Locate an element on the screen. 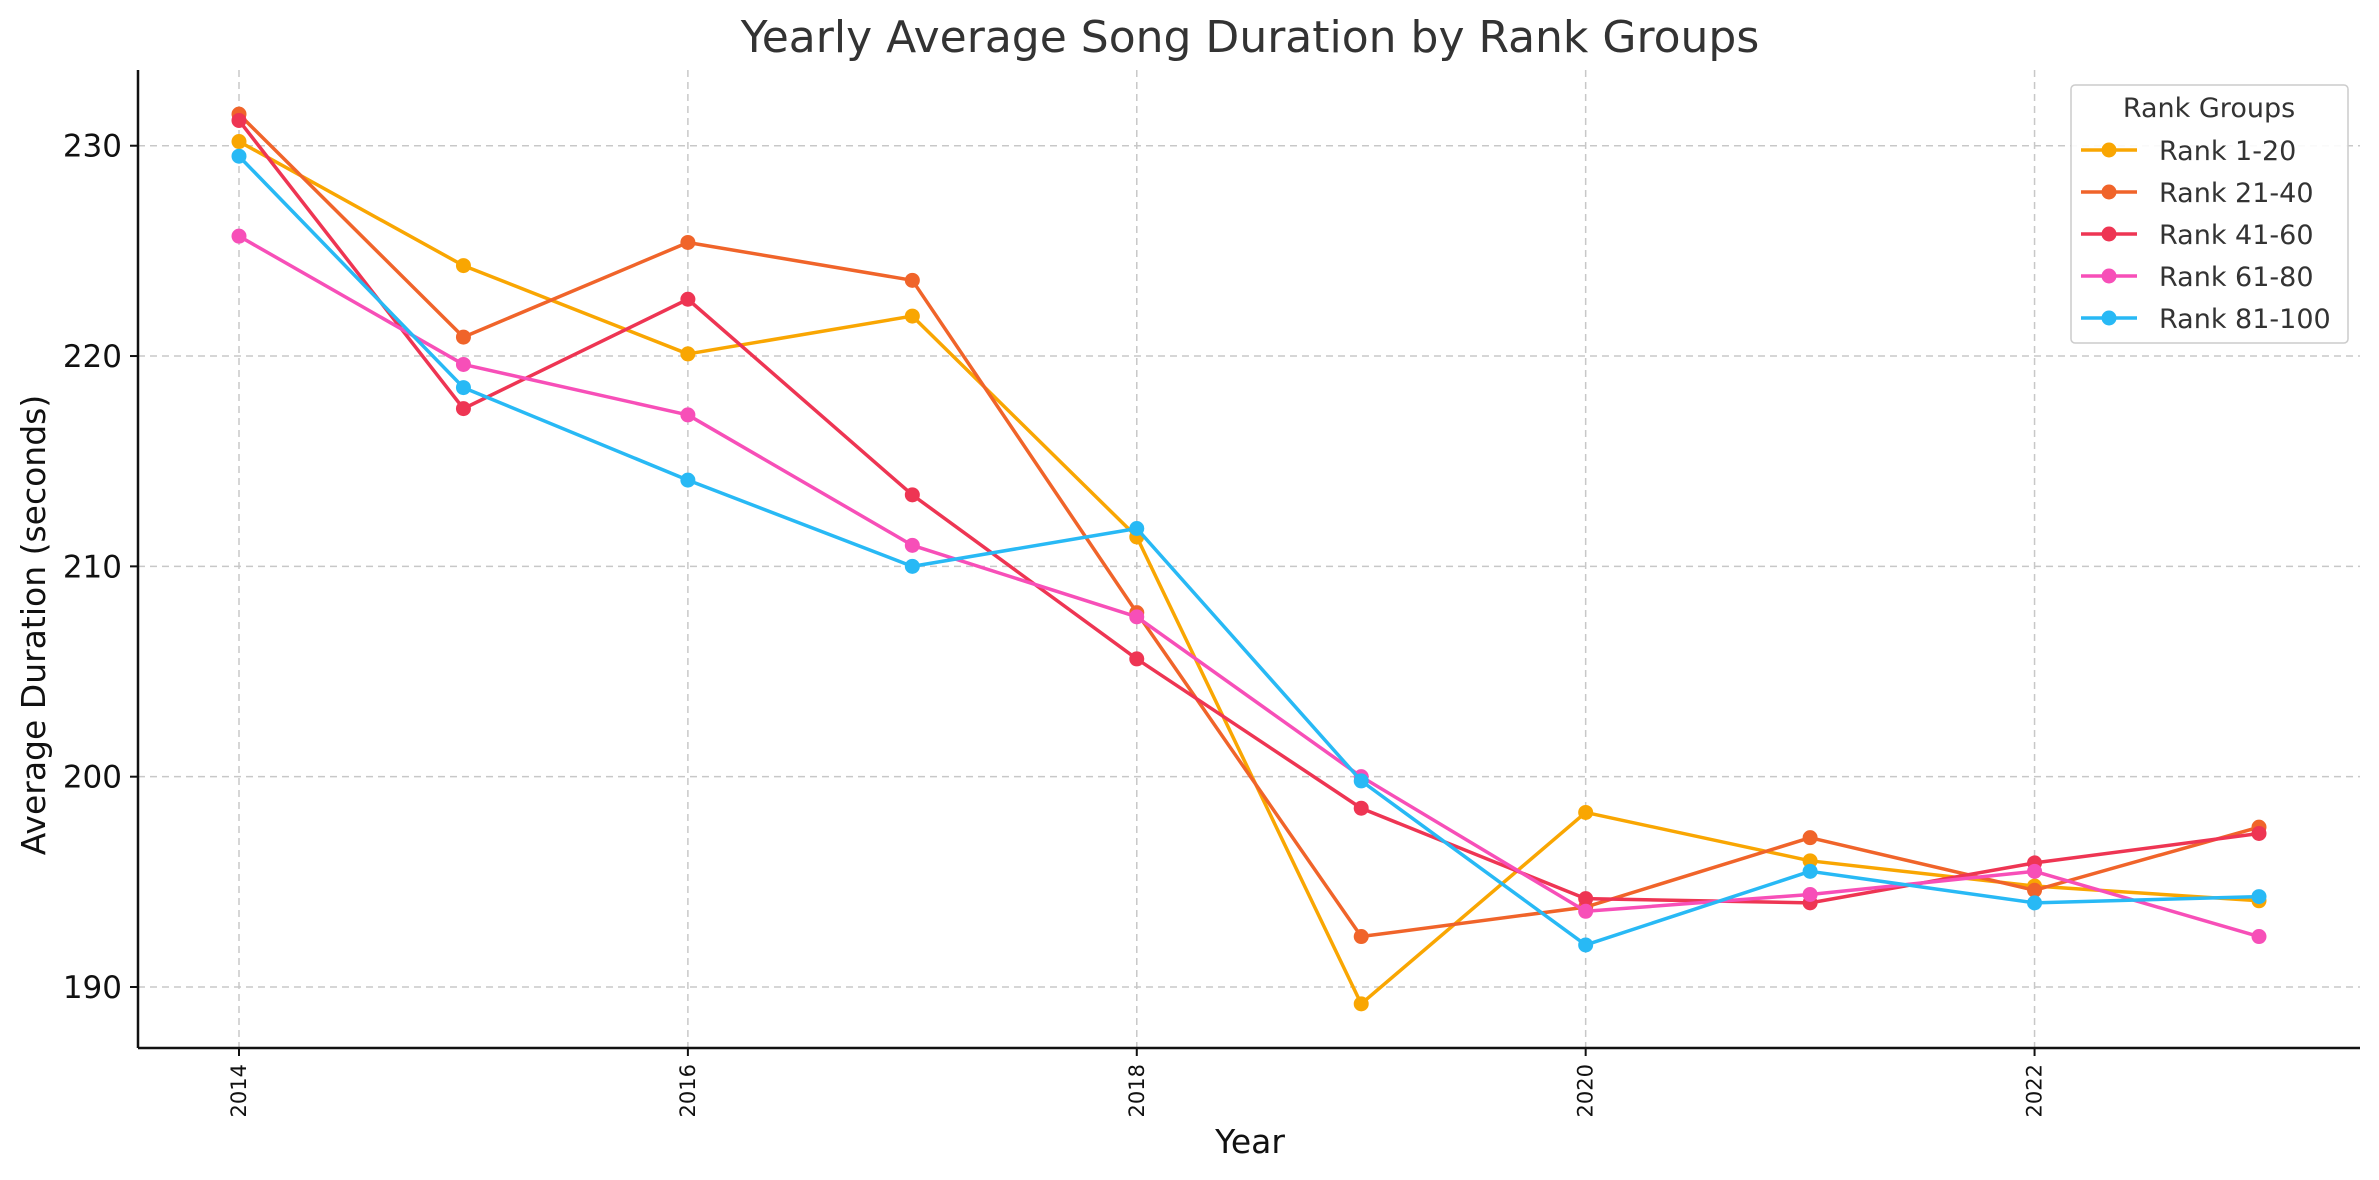 The width and height of the screenshot is (2379, 1180). legend-label: Rank 81-100 is located at coordinates (2245, 319).